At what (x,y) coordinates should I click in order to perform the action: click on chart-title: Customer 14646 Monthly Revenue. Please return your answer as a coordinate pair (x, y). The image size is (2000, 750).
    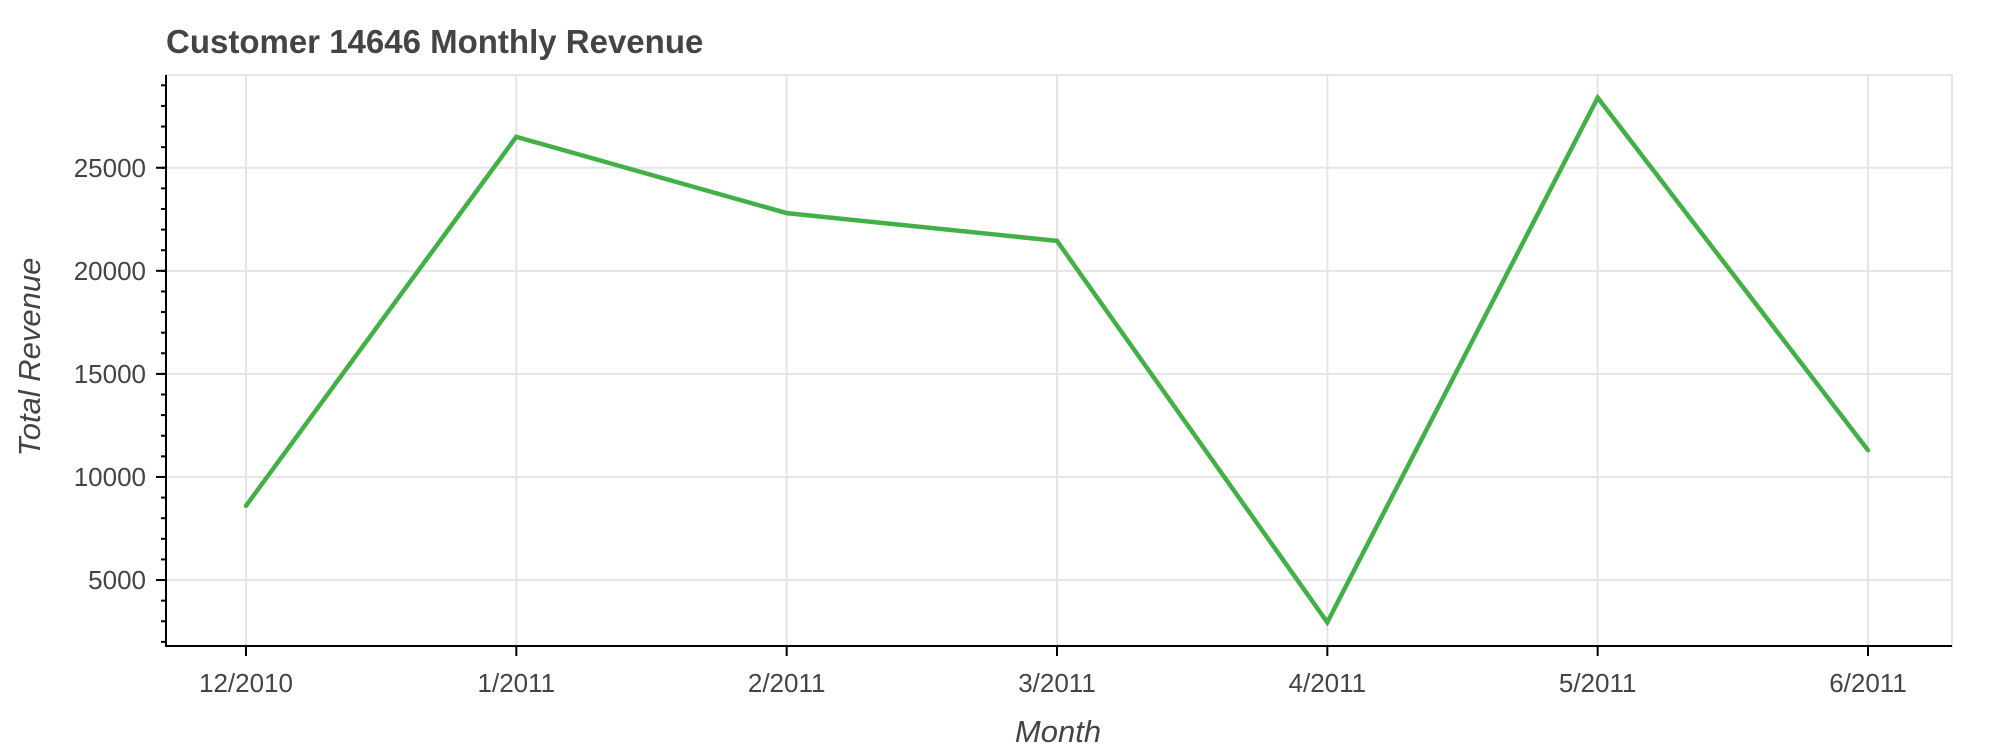
    Looking at the image, I should click on (434, 41).